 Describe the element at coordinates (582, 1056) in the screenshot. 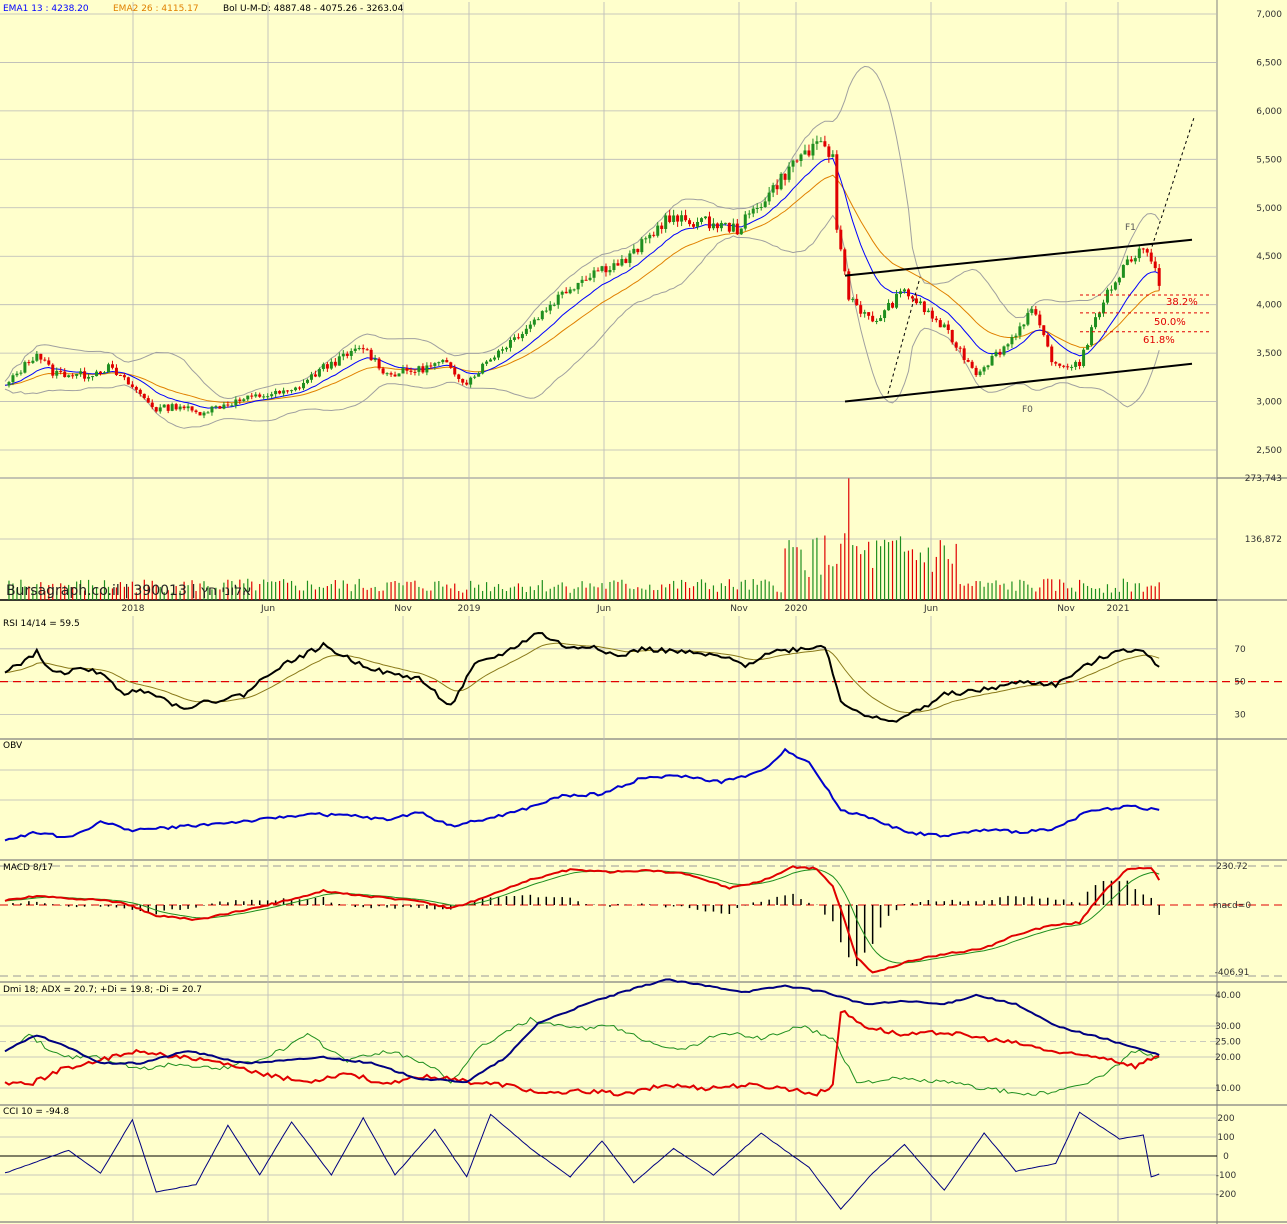

I see `plus-di-line` at that location.